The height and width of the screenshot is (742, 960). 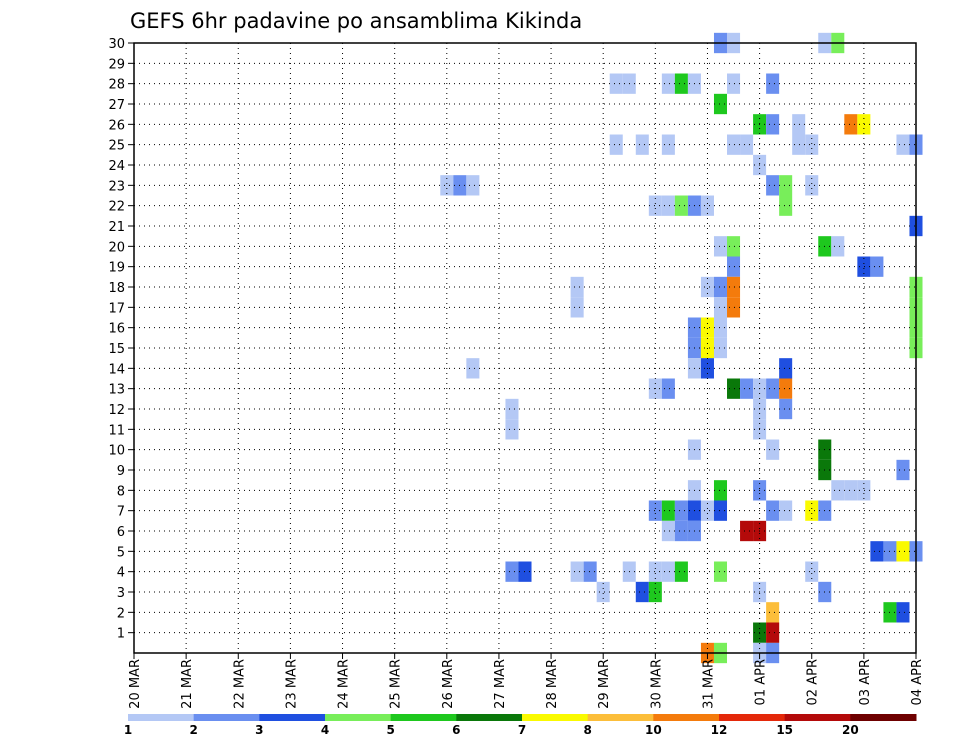 I want to click on legend-label: 10, so click(x=653, y=730).